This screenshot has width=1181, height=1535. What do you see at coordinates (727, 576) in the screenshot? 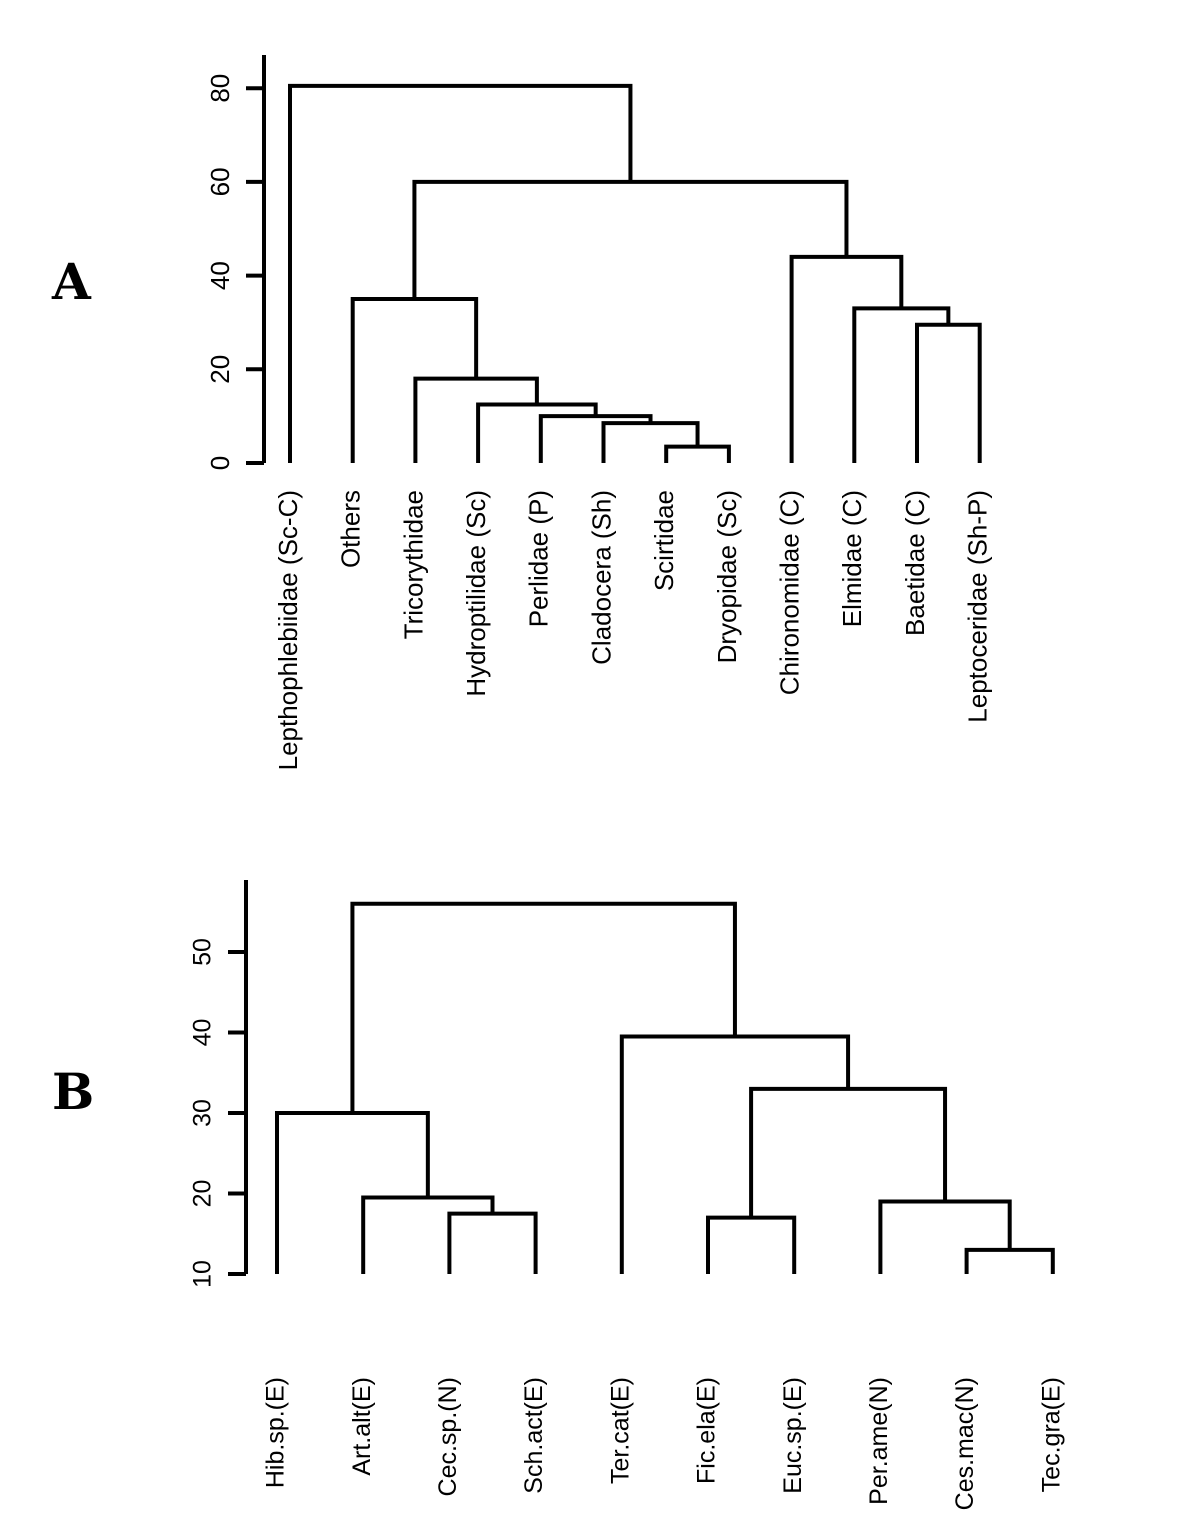
I see `leaf-label: Dryopidae (Sc)` at bounding box center [727, 576].